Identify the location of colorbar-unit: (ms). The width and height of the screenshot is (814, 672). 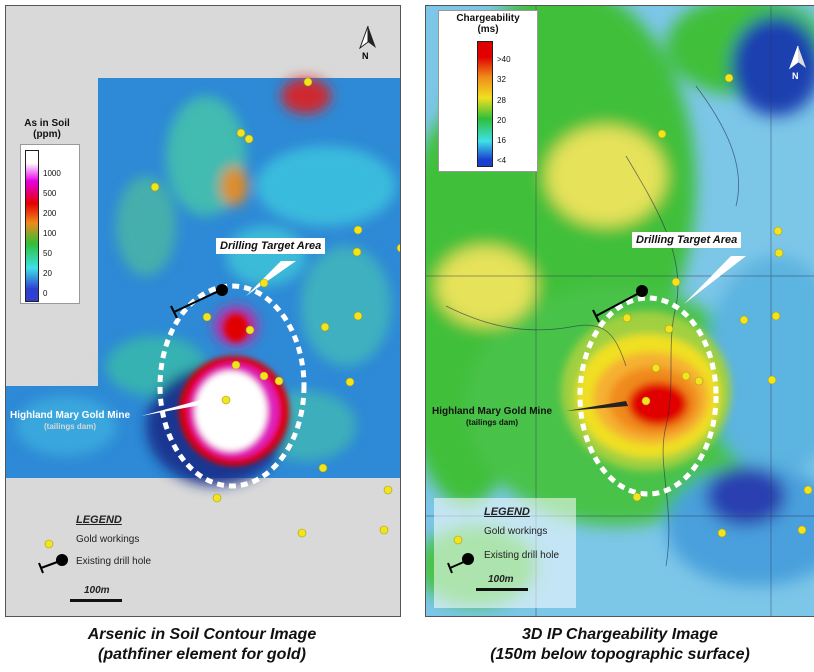
(488, 29).